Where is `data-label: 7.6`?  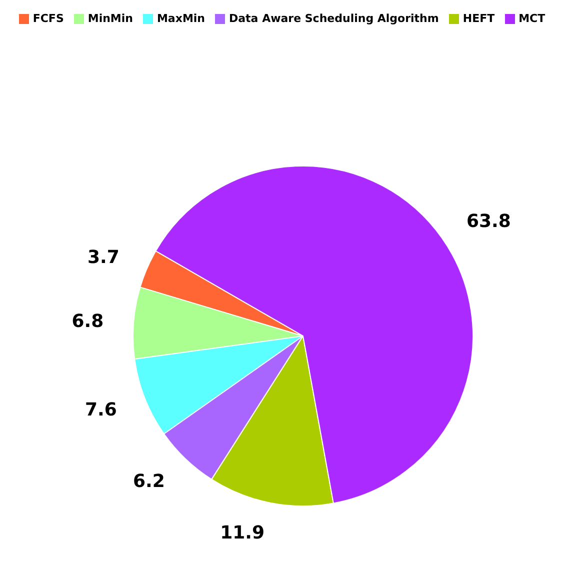
data-label: 7.6 is located at coordinates (101, 410).